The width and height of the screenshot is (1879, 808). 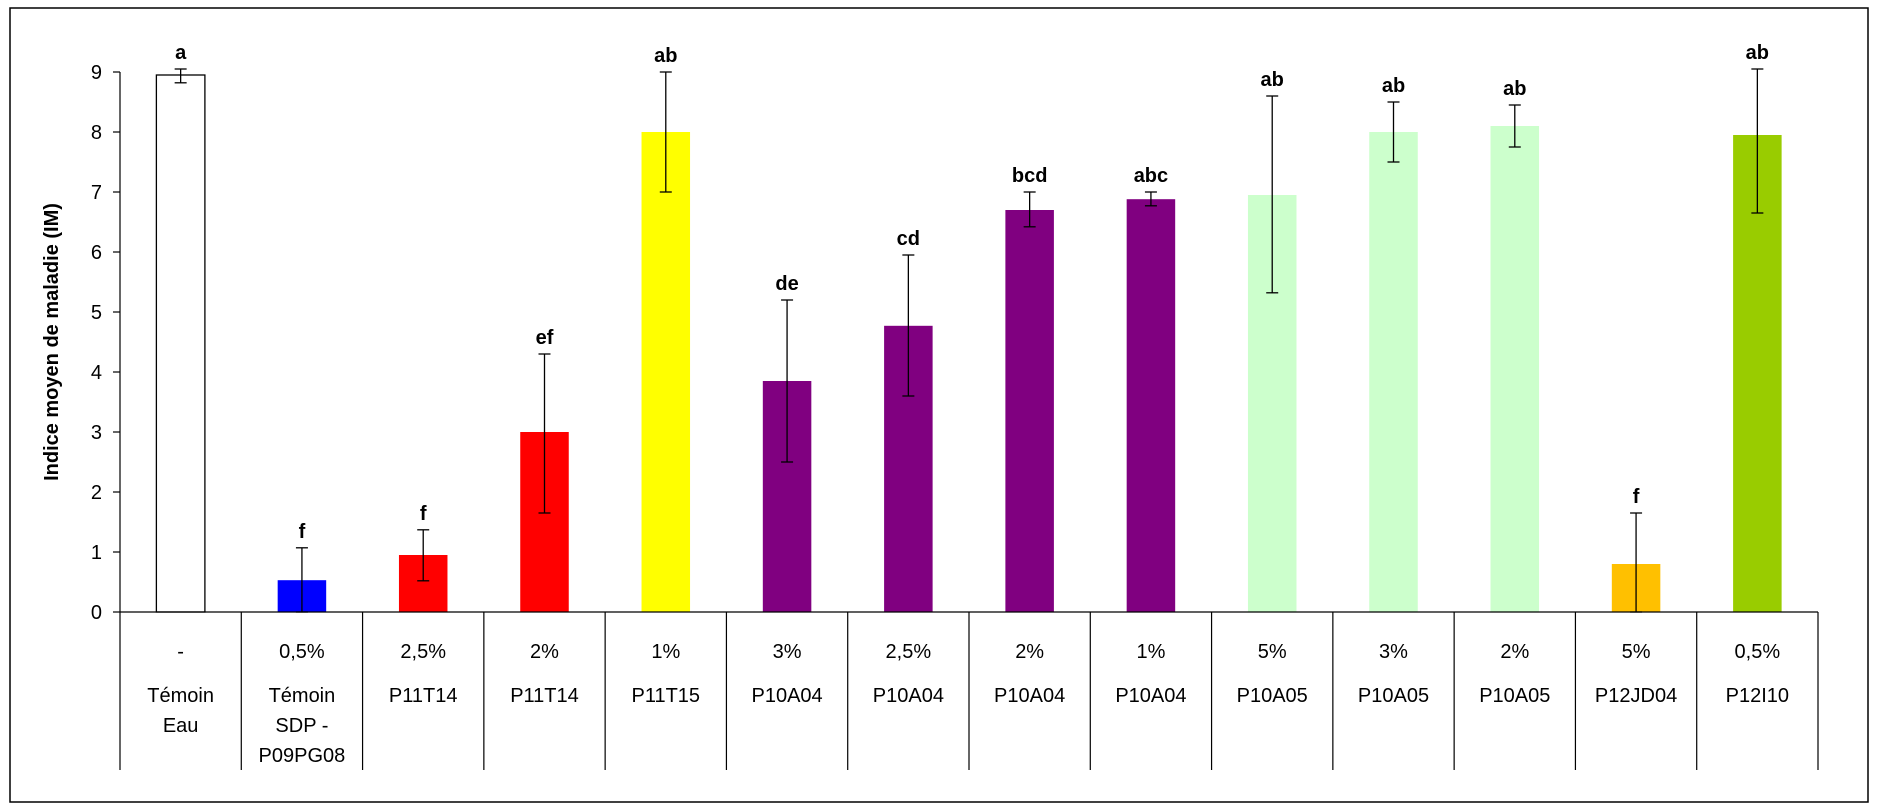 What do you see at coordinates (96, 373) in the screenshot?
I see `y-tick-label: 4` at bounding box center [96, 373].